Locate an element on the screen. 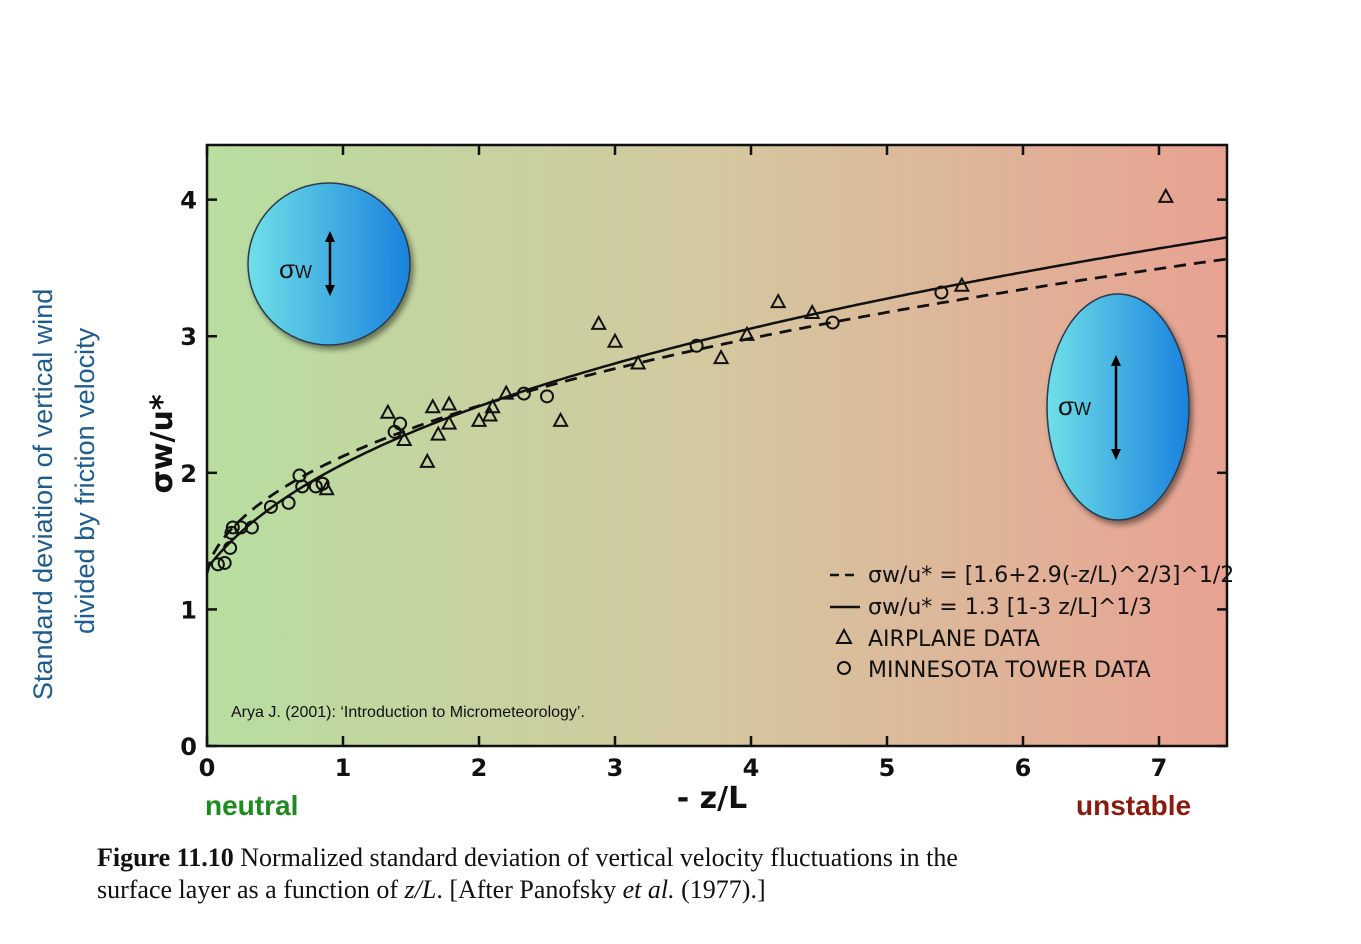  side-label-line1: Standard deviation of vertical wind is located at coordinates (43, 494).